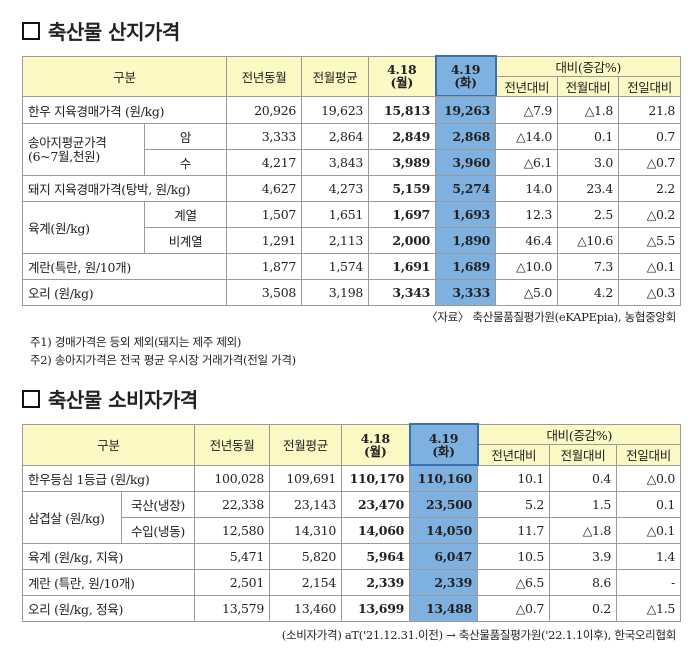 This screenshot has height=653, width=700. What do you see at coordinates (650, 240) in the screenshot?
I see `cell-vs-day: △5.5` at bounding box center [650, 240].